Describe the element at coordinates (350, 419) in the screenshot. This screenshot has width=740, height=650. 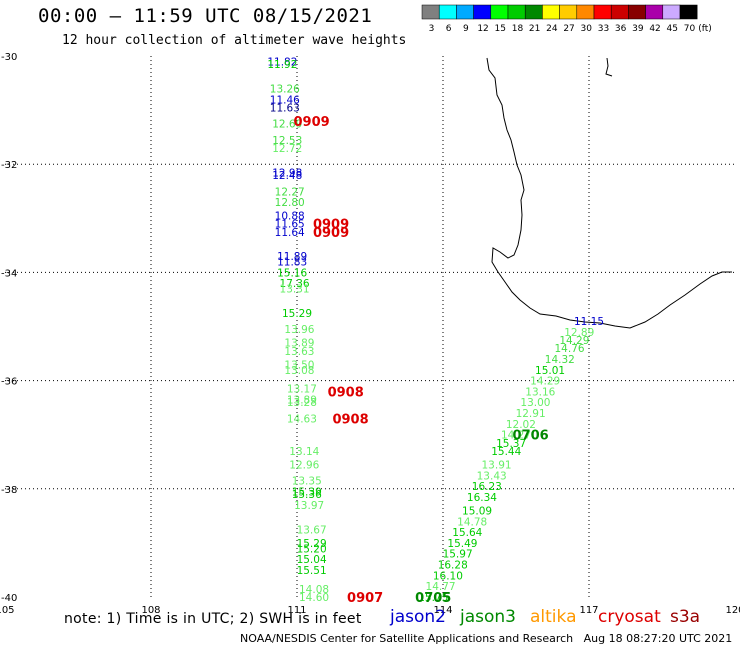
I see `pass-time-label: 0908` at that location.